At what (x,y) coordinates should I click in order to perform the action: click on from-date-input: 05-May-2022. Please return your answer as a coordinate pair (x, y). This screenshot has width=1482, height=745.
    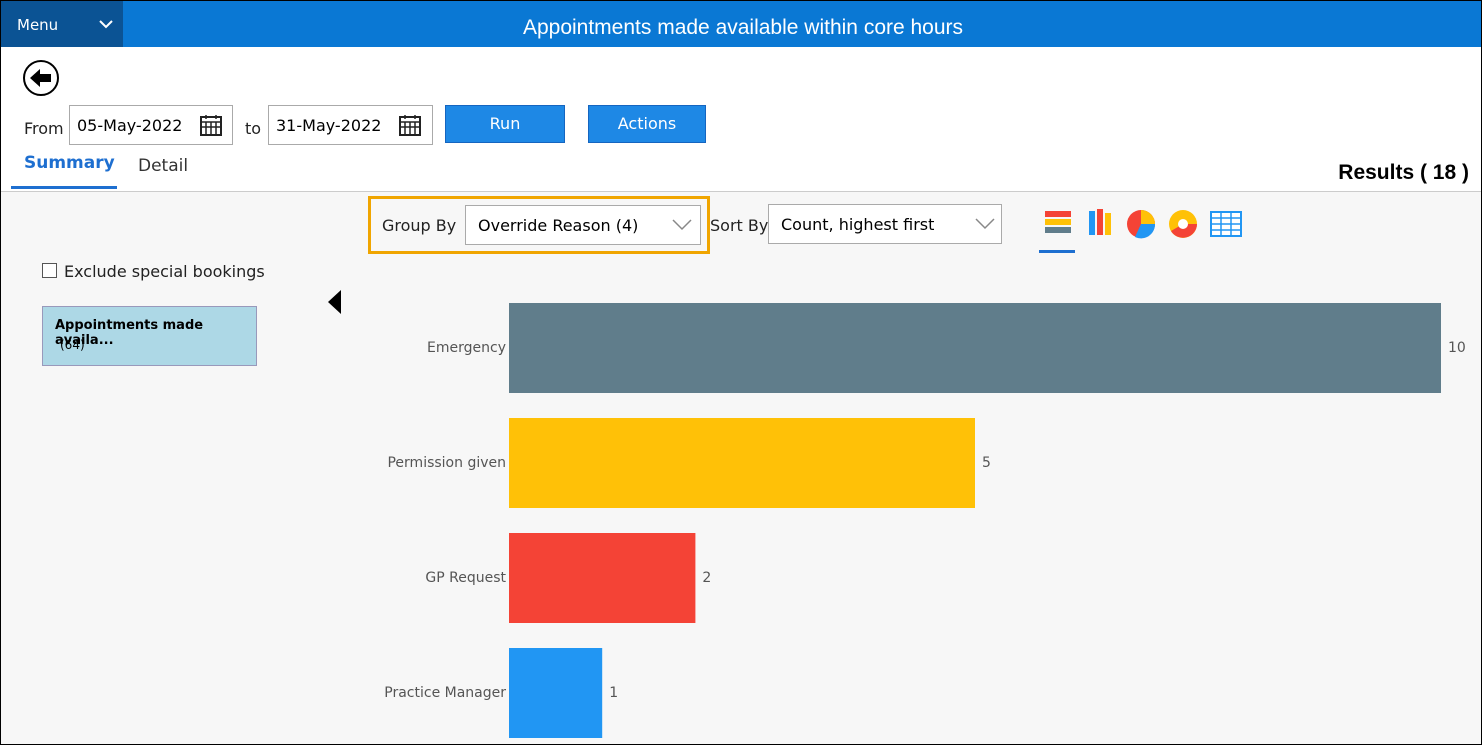
    Looking at the image, I should click on (151, 125).